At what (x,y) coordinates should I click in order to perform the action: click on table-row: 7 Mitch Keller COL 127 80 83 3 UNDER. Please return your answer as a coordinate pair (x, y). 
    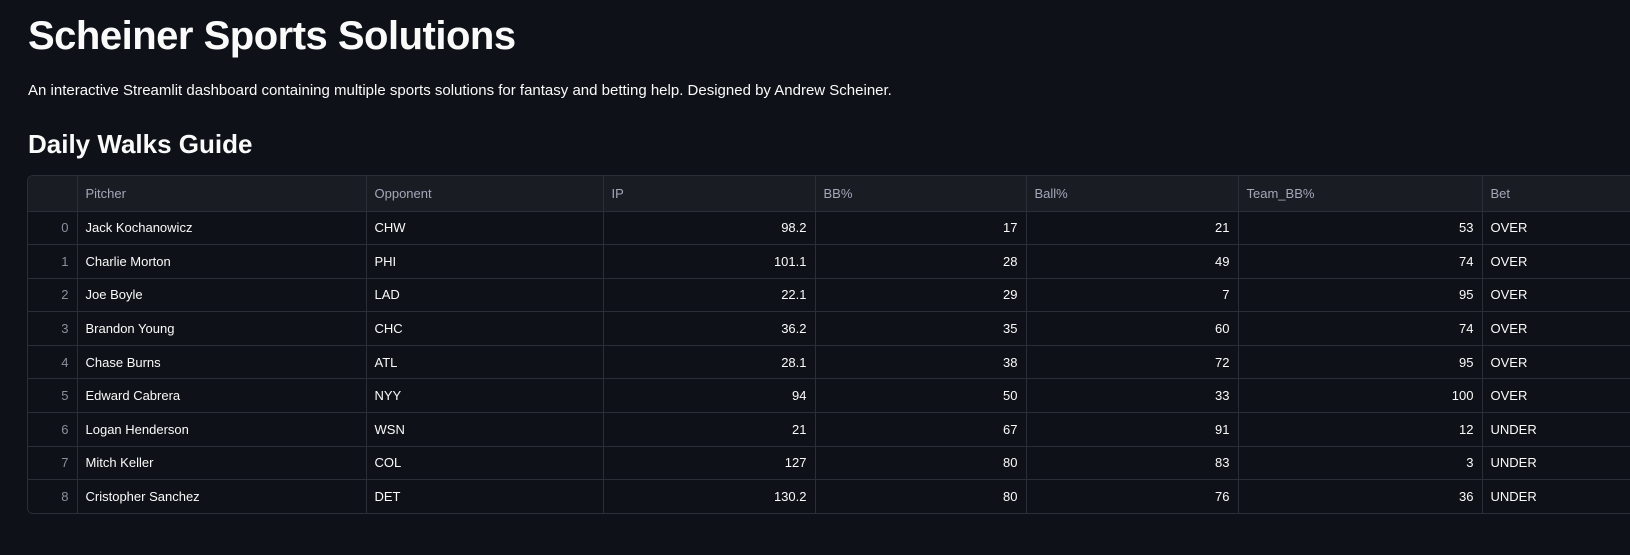
    Looking at the image, I should click on (829, 463).